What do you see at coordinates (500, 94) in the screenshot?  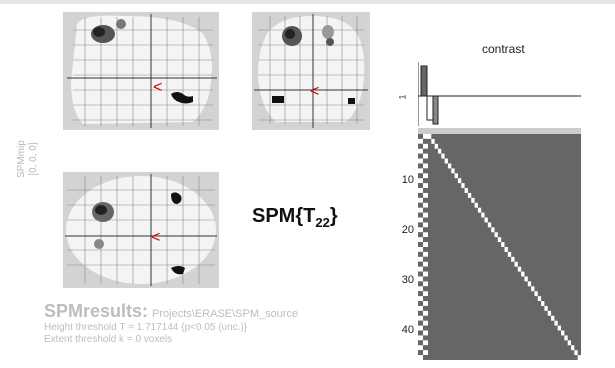 I see `contrast-bar-plot` at bounding box center [500, 94].